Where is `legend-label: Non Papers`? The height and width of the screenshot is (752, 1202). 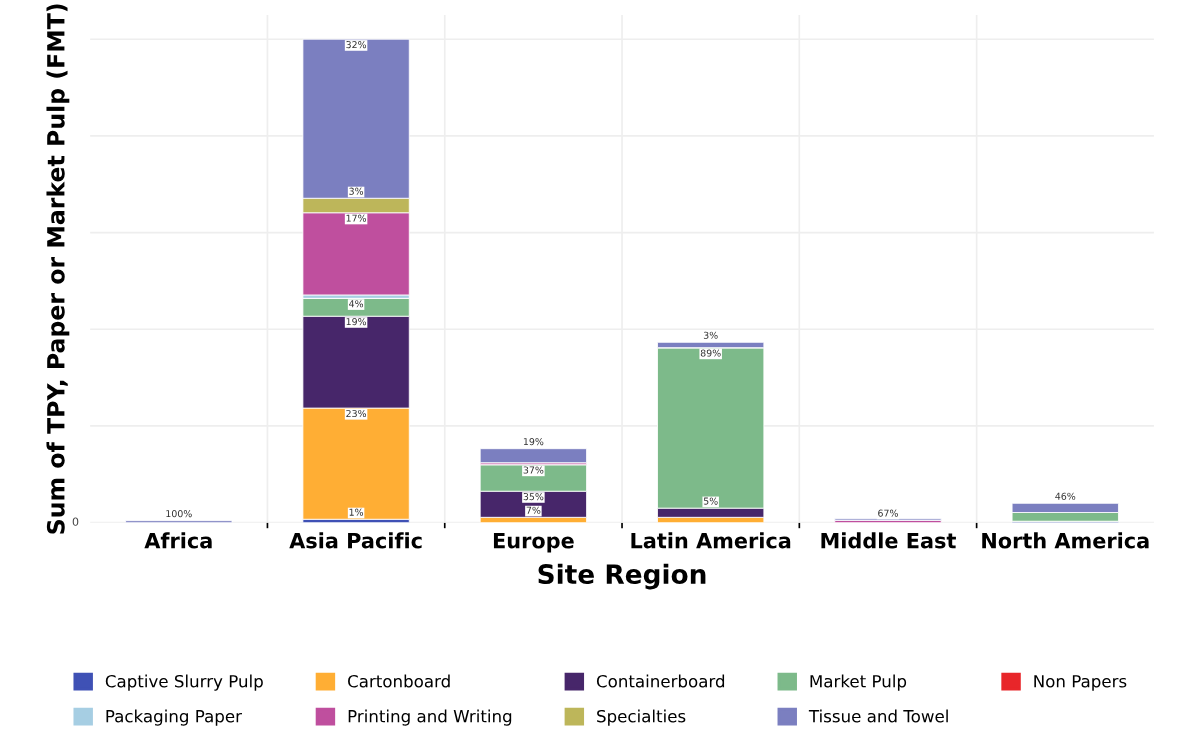
legend-label: Non Papers is located at coordinates (1080, 683).